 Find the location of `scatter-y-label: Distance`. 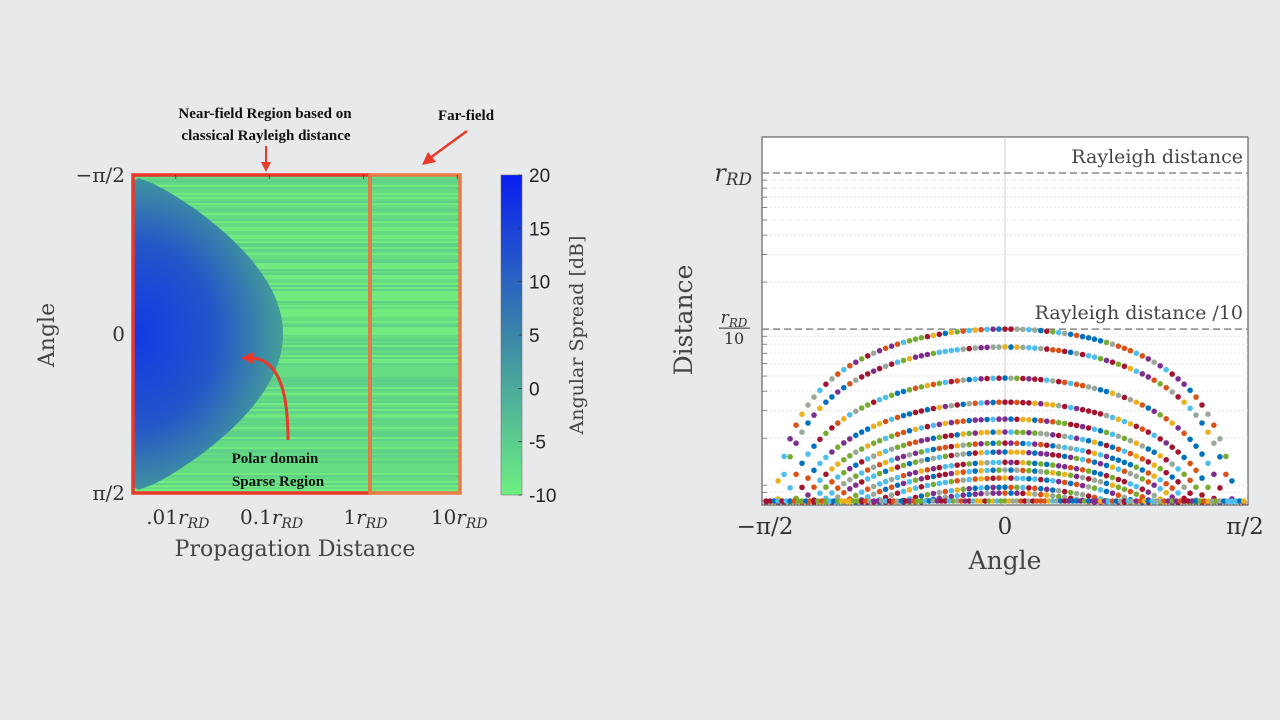

scatter-y-label: Distance is located at coordinates (683, 320).